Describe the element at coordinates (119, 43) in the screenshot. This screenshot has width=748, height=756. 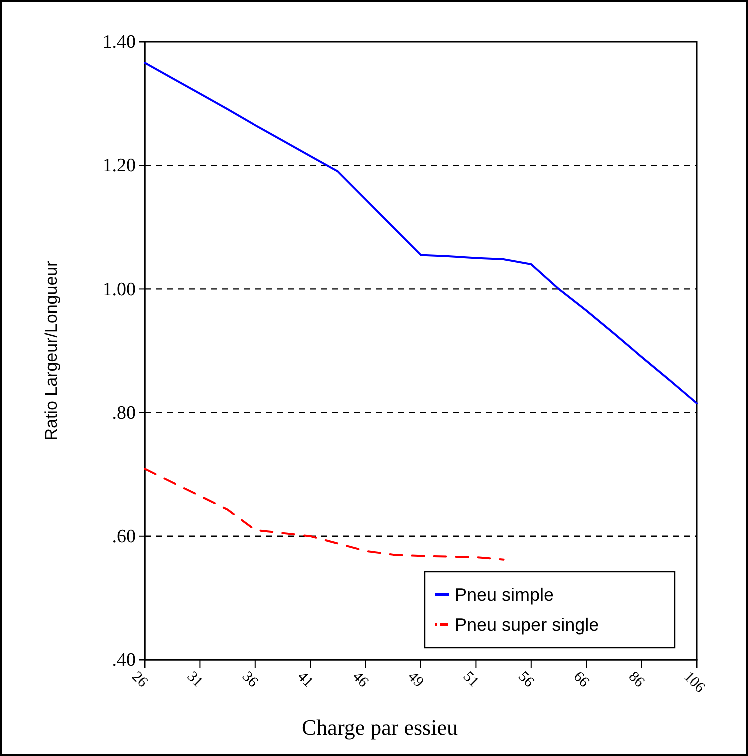
I see `y-tick-label: 1.40` at that location.